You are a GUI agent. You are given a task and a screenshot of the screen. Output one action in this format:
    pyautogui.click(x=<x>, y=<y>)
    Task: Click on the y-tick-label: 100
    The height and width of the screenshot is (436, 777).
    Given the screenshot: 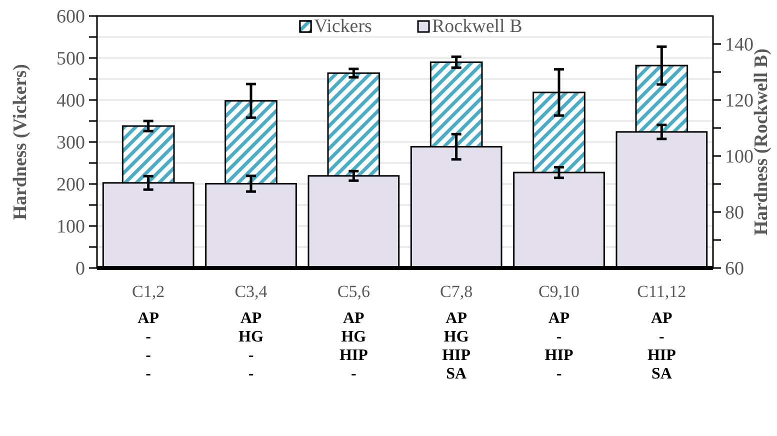 What is the action you would take?
    pyautogui.click(x=70, y=227)
    